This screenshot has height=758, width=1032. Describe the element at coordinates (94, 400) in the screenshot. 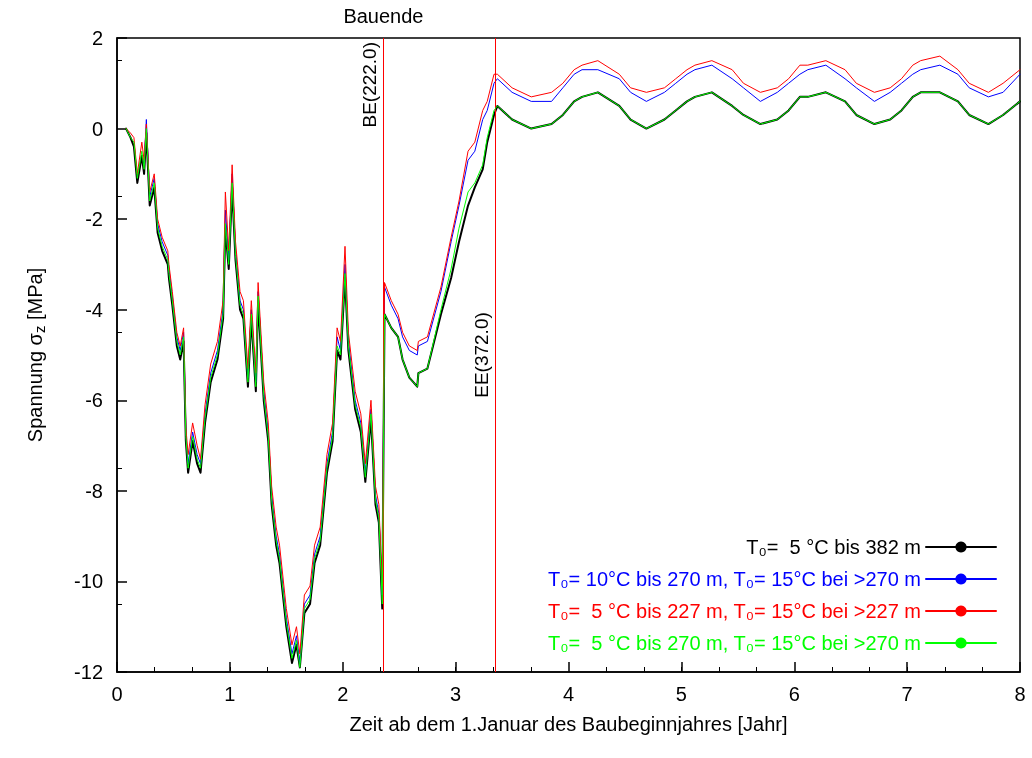

I see `y-tick-label: -6` at that location.